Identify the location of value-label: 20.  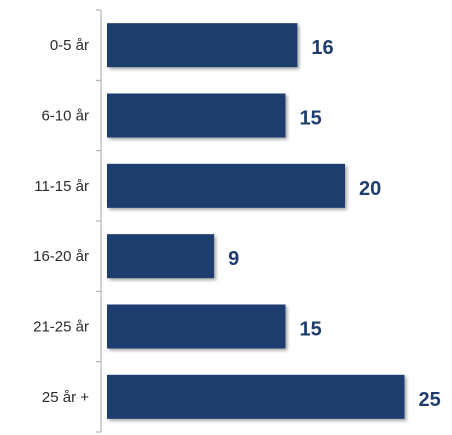
(370, 189).